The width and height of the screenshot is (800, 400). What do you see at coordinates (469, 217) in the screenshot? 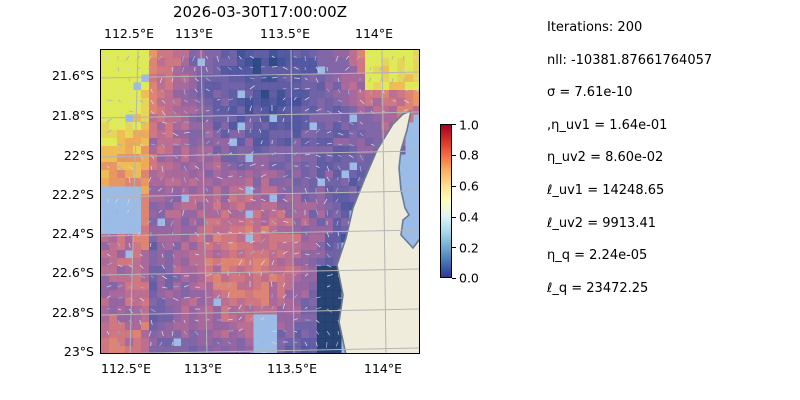
I see `colorbar-tick-2: 0.4` at bounding box center [469, 217].